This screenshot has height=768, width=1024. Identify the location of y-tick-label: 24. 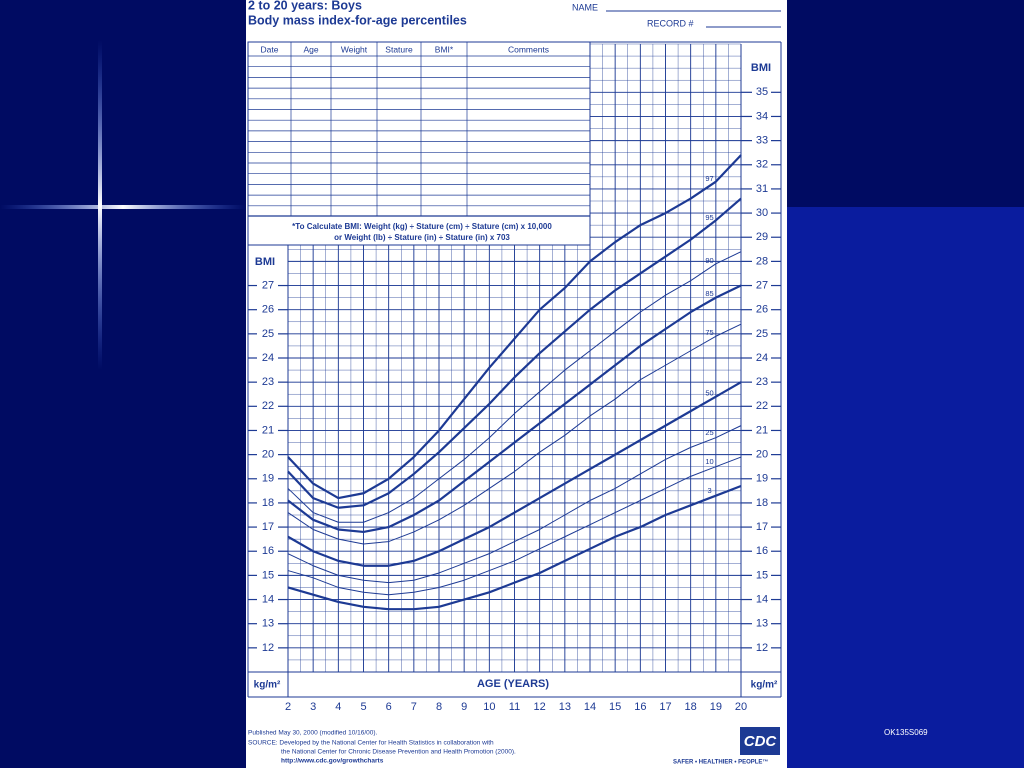
(268, 358).